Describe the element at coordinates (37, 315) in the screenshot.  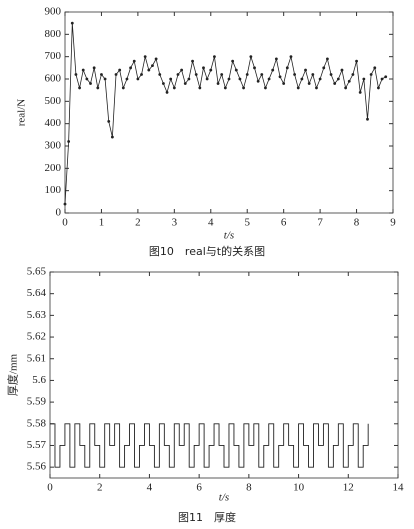
I see `y-tick-label: 5.63` at that location.